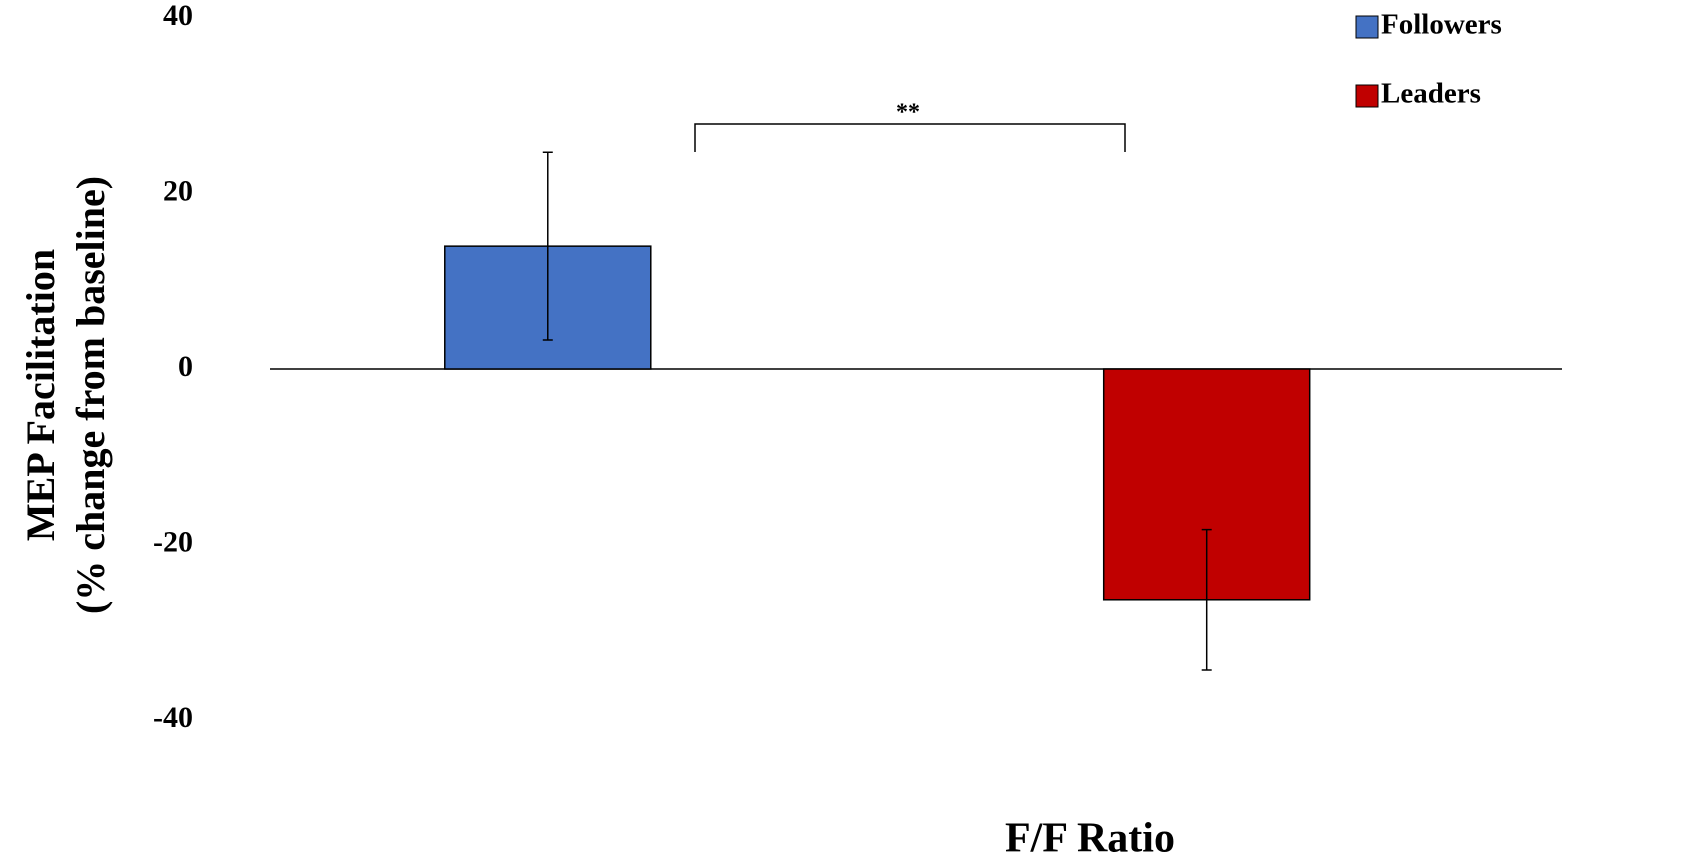 The width and height of the screenshot is (1681, 865). Describe the element at coordinates (185, 366) in the screenshot. I see `y-tick-label: 0` at that location.